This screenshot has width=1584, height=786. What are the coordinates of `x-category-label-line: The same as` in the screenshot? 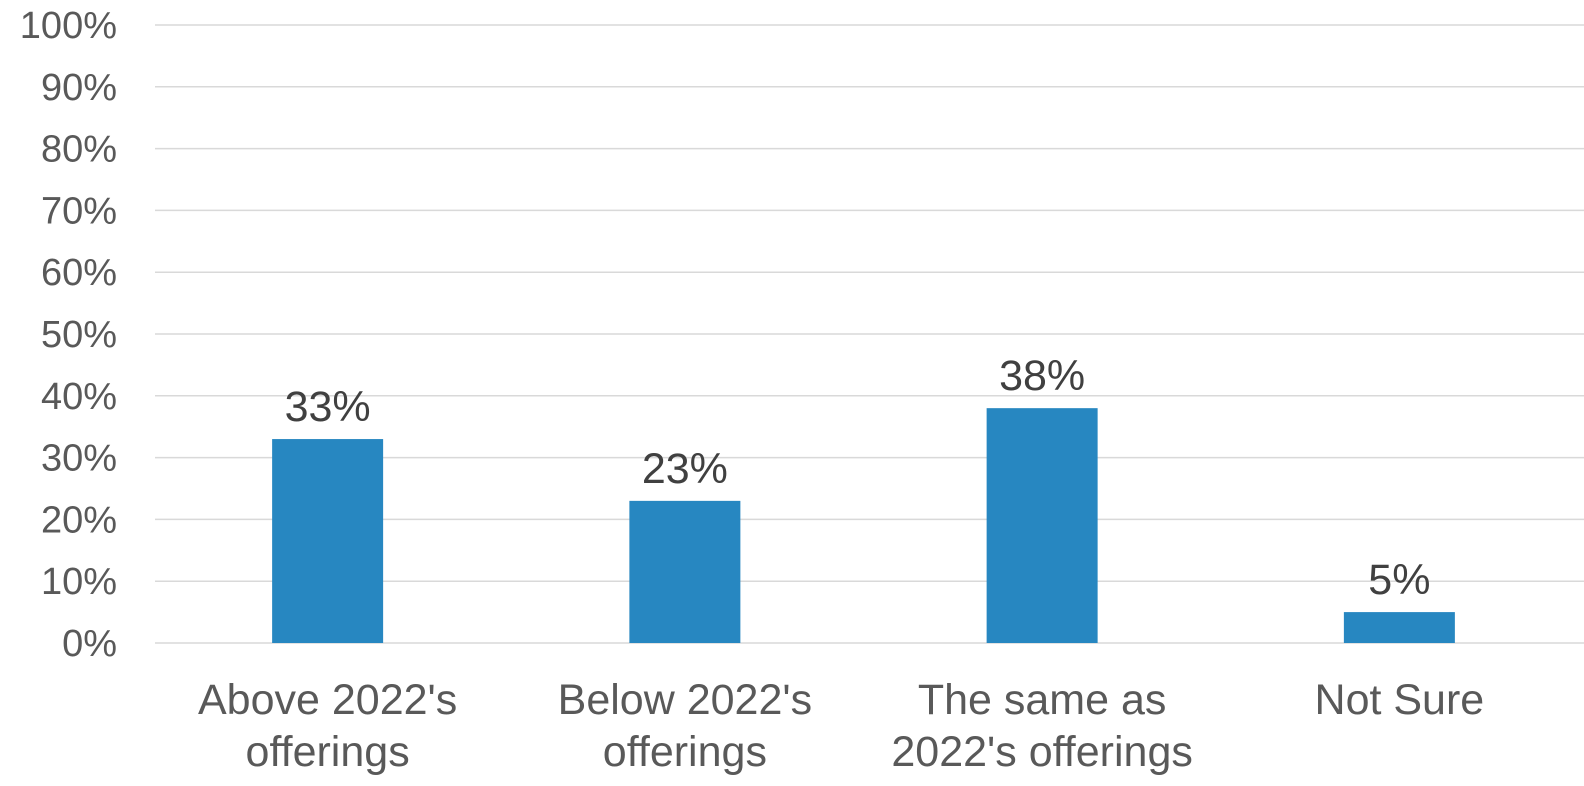 It's located at (1042, 700).